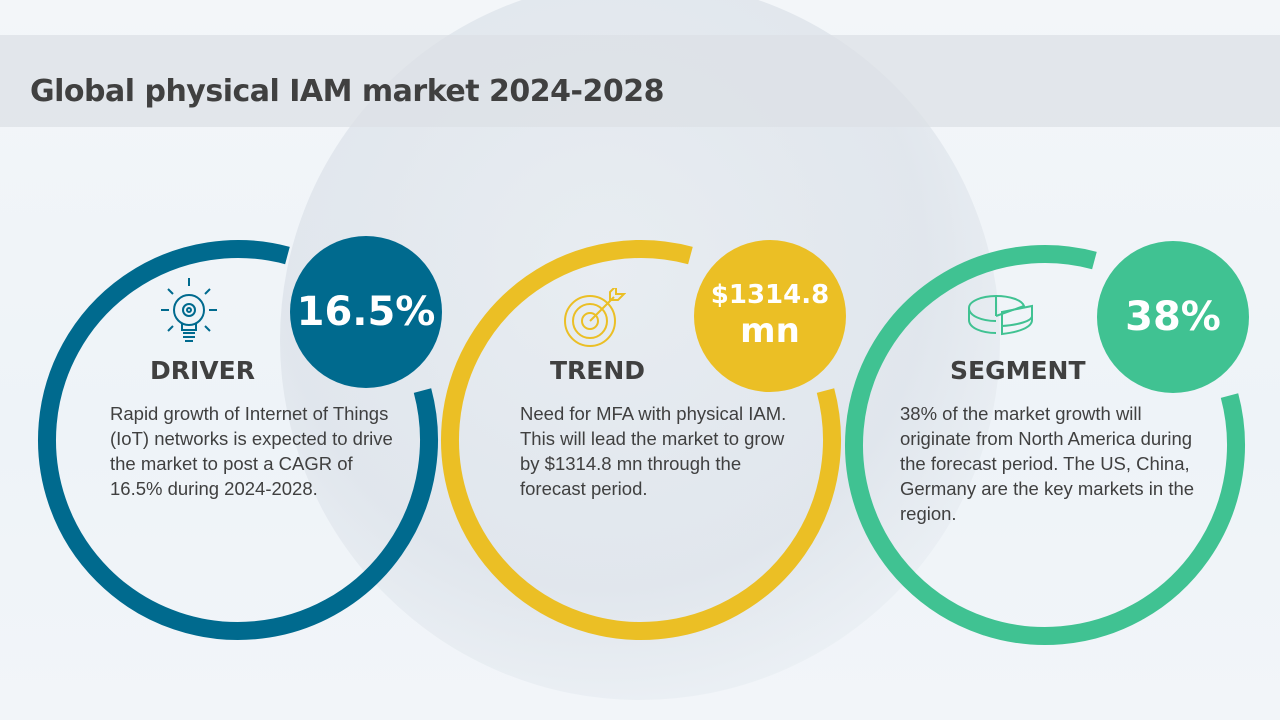  What do you see at coordinates (189, 310) in the screenshot?
I see `lightbulb-gear-icon` at bounding box center [189, 310].